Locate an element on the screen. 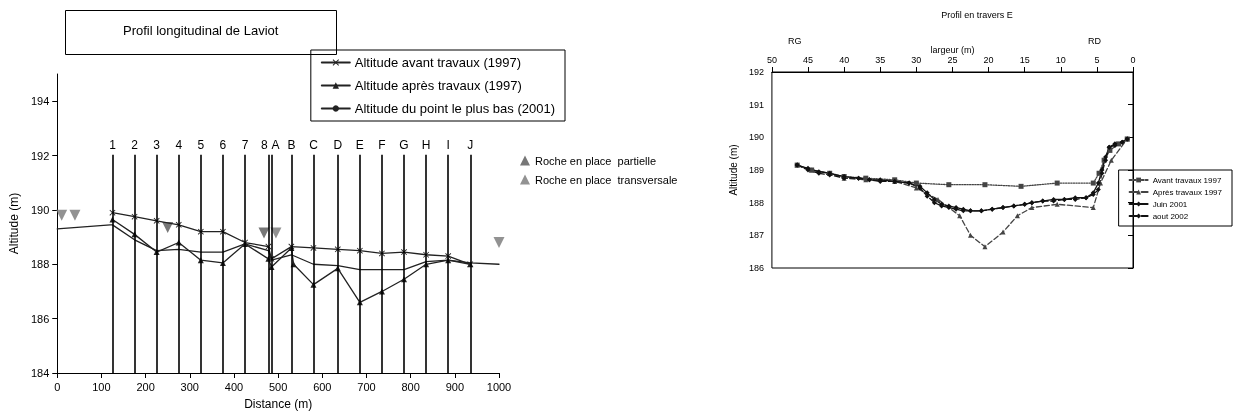  x-axis-title: largeur (m) is located at coordinates (952, 49).